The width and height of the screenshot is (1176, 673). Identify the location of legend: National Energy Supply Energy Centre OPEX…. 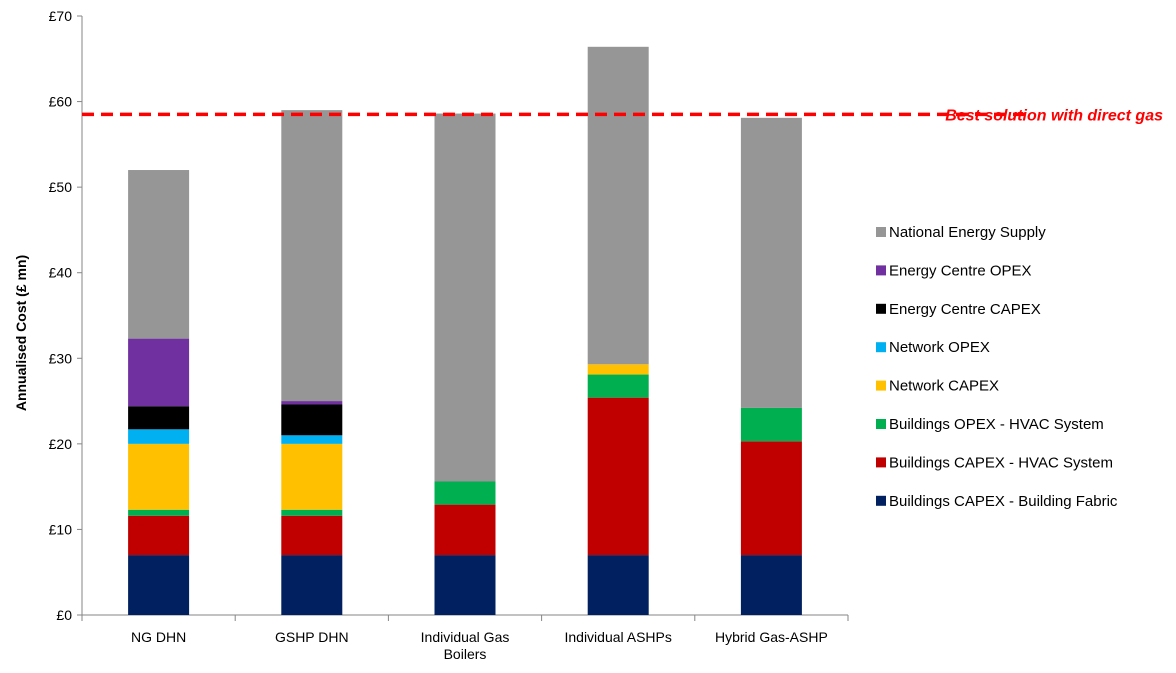
(997, 367).